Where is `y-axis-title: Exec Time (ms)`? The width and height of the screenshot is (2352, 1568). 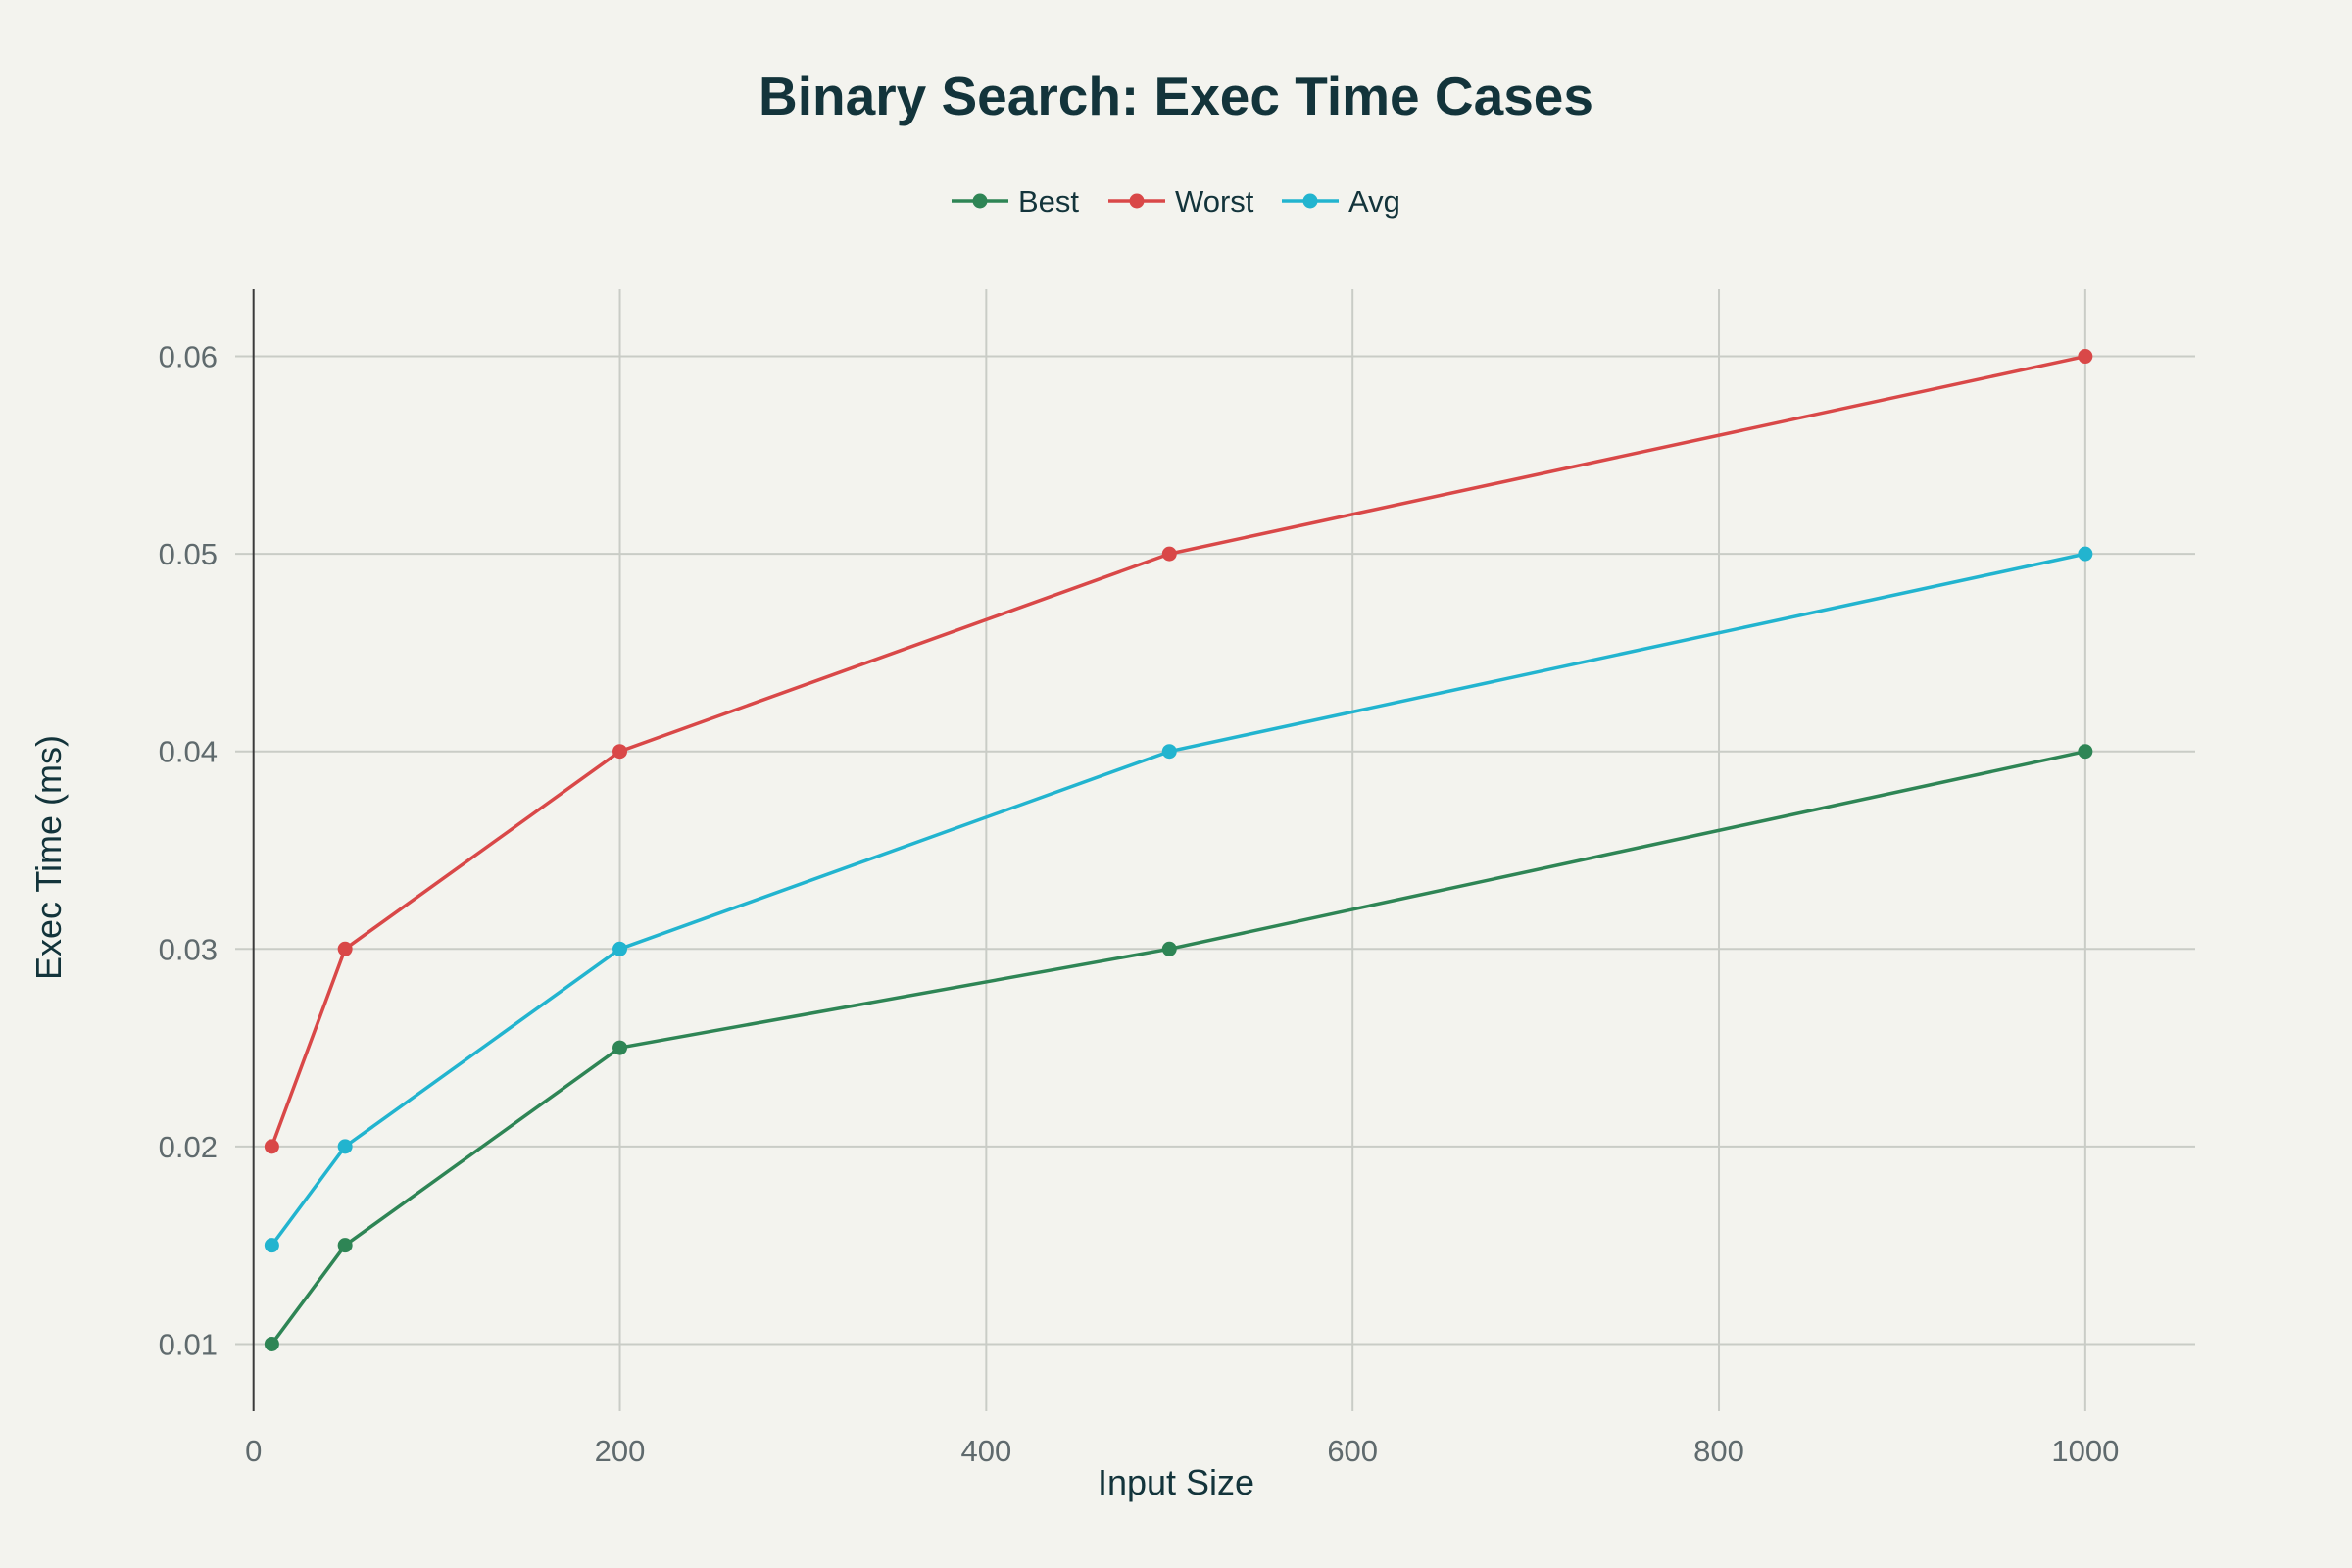
y-axis-title: Exec Time (ms) is located at coordinates (48, 857).